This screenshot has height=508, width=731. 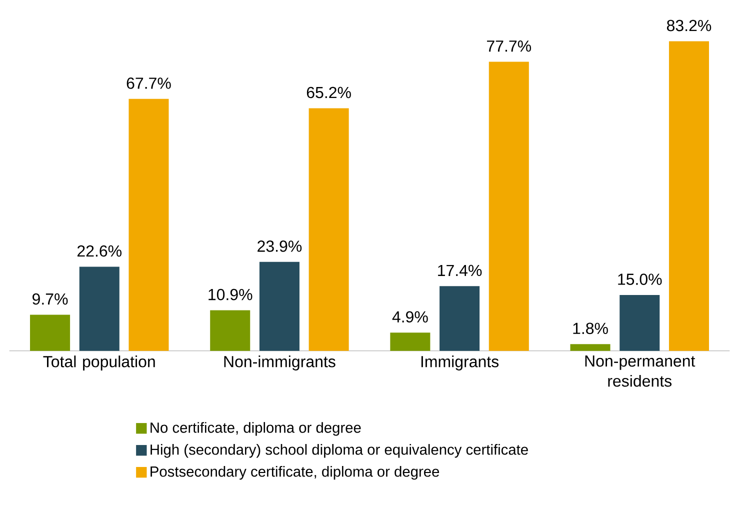 I want to click on x-tick-label: Immigrants, so click(x=460, y=362).